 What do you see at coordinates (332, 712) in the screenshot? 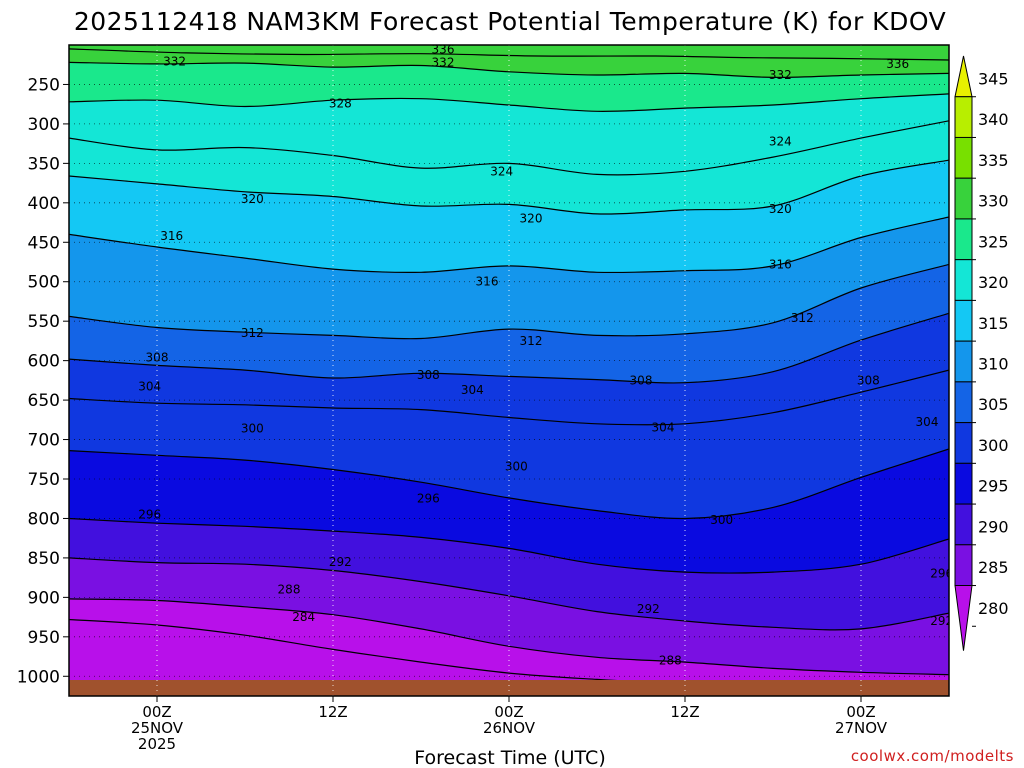
I see `x-tick-label-18-1: 12Z` at bounding box center [332, 712].